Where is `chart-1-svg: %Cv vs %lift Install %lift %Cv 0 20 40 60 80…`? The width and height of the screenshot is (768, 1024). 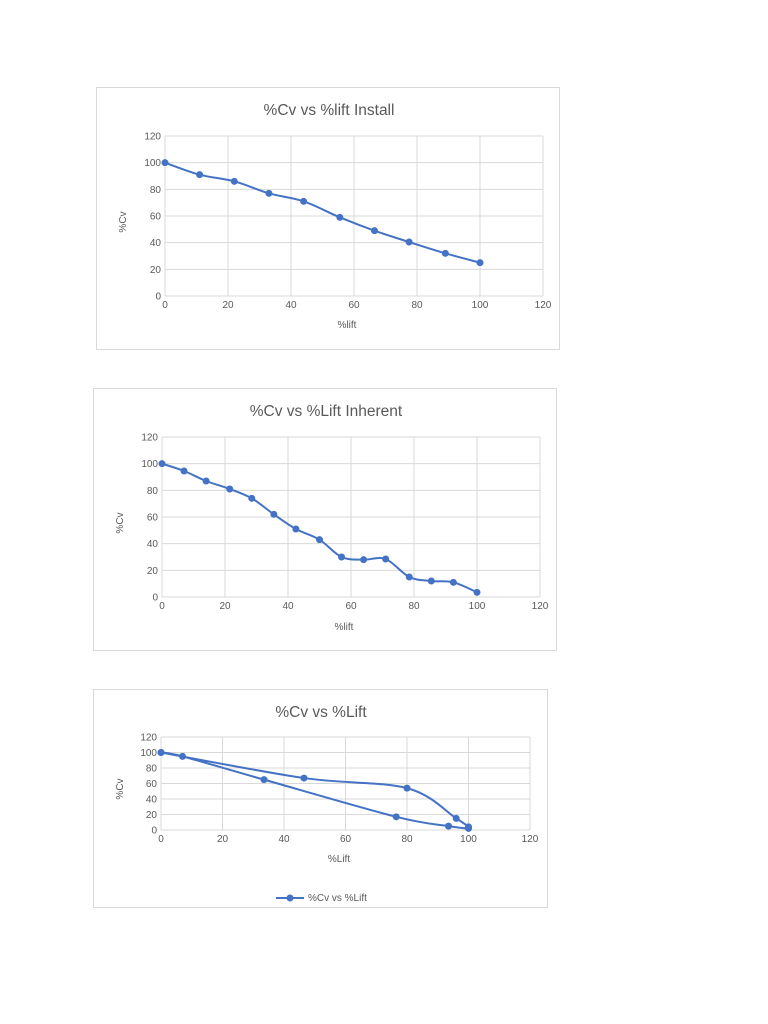
chart-1-svg: %Cv vs %lift Install %lift %Cv 0 20 40 60 80… is located at coordinates (335, 216).